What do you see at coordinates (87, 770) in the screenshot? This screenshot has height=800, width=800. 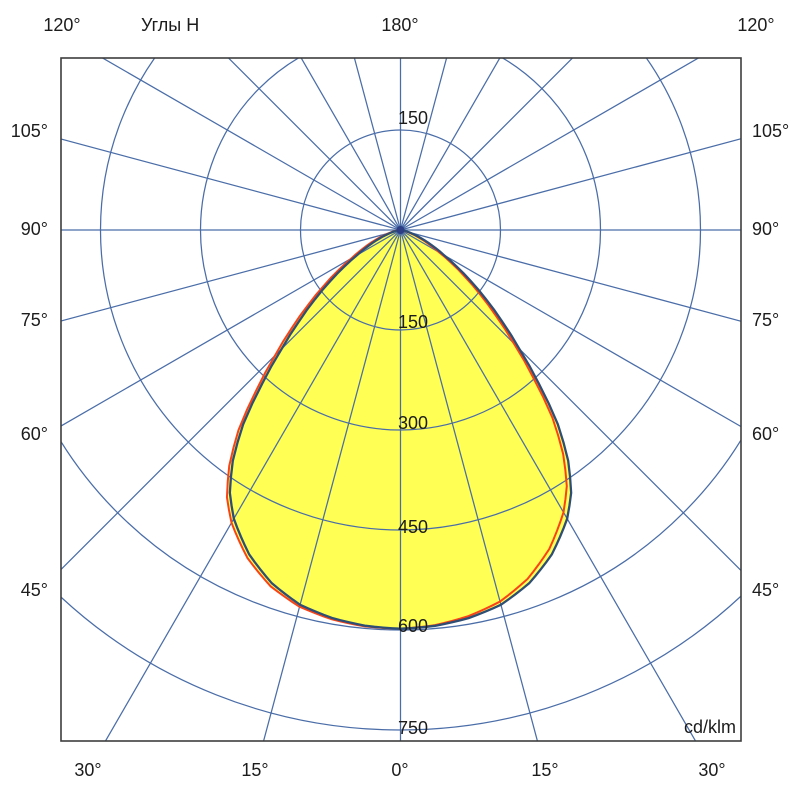 I see `angle-label-bottom-30l: 30°` at bounding box center [87, 770].